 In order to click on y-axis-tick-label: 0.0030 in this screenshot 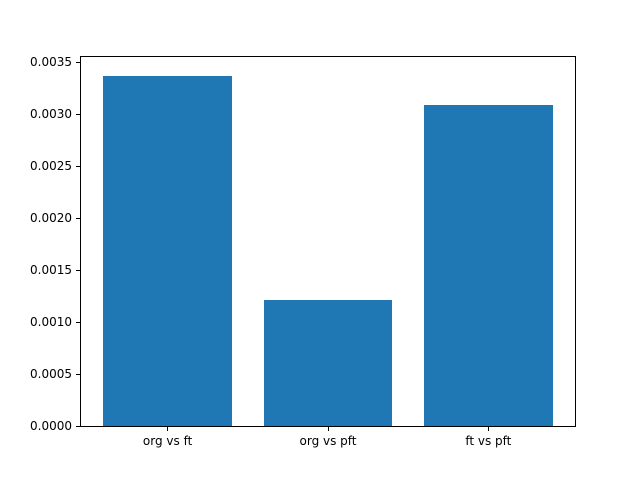, I will do `click(51, 114)`.